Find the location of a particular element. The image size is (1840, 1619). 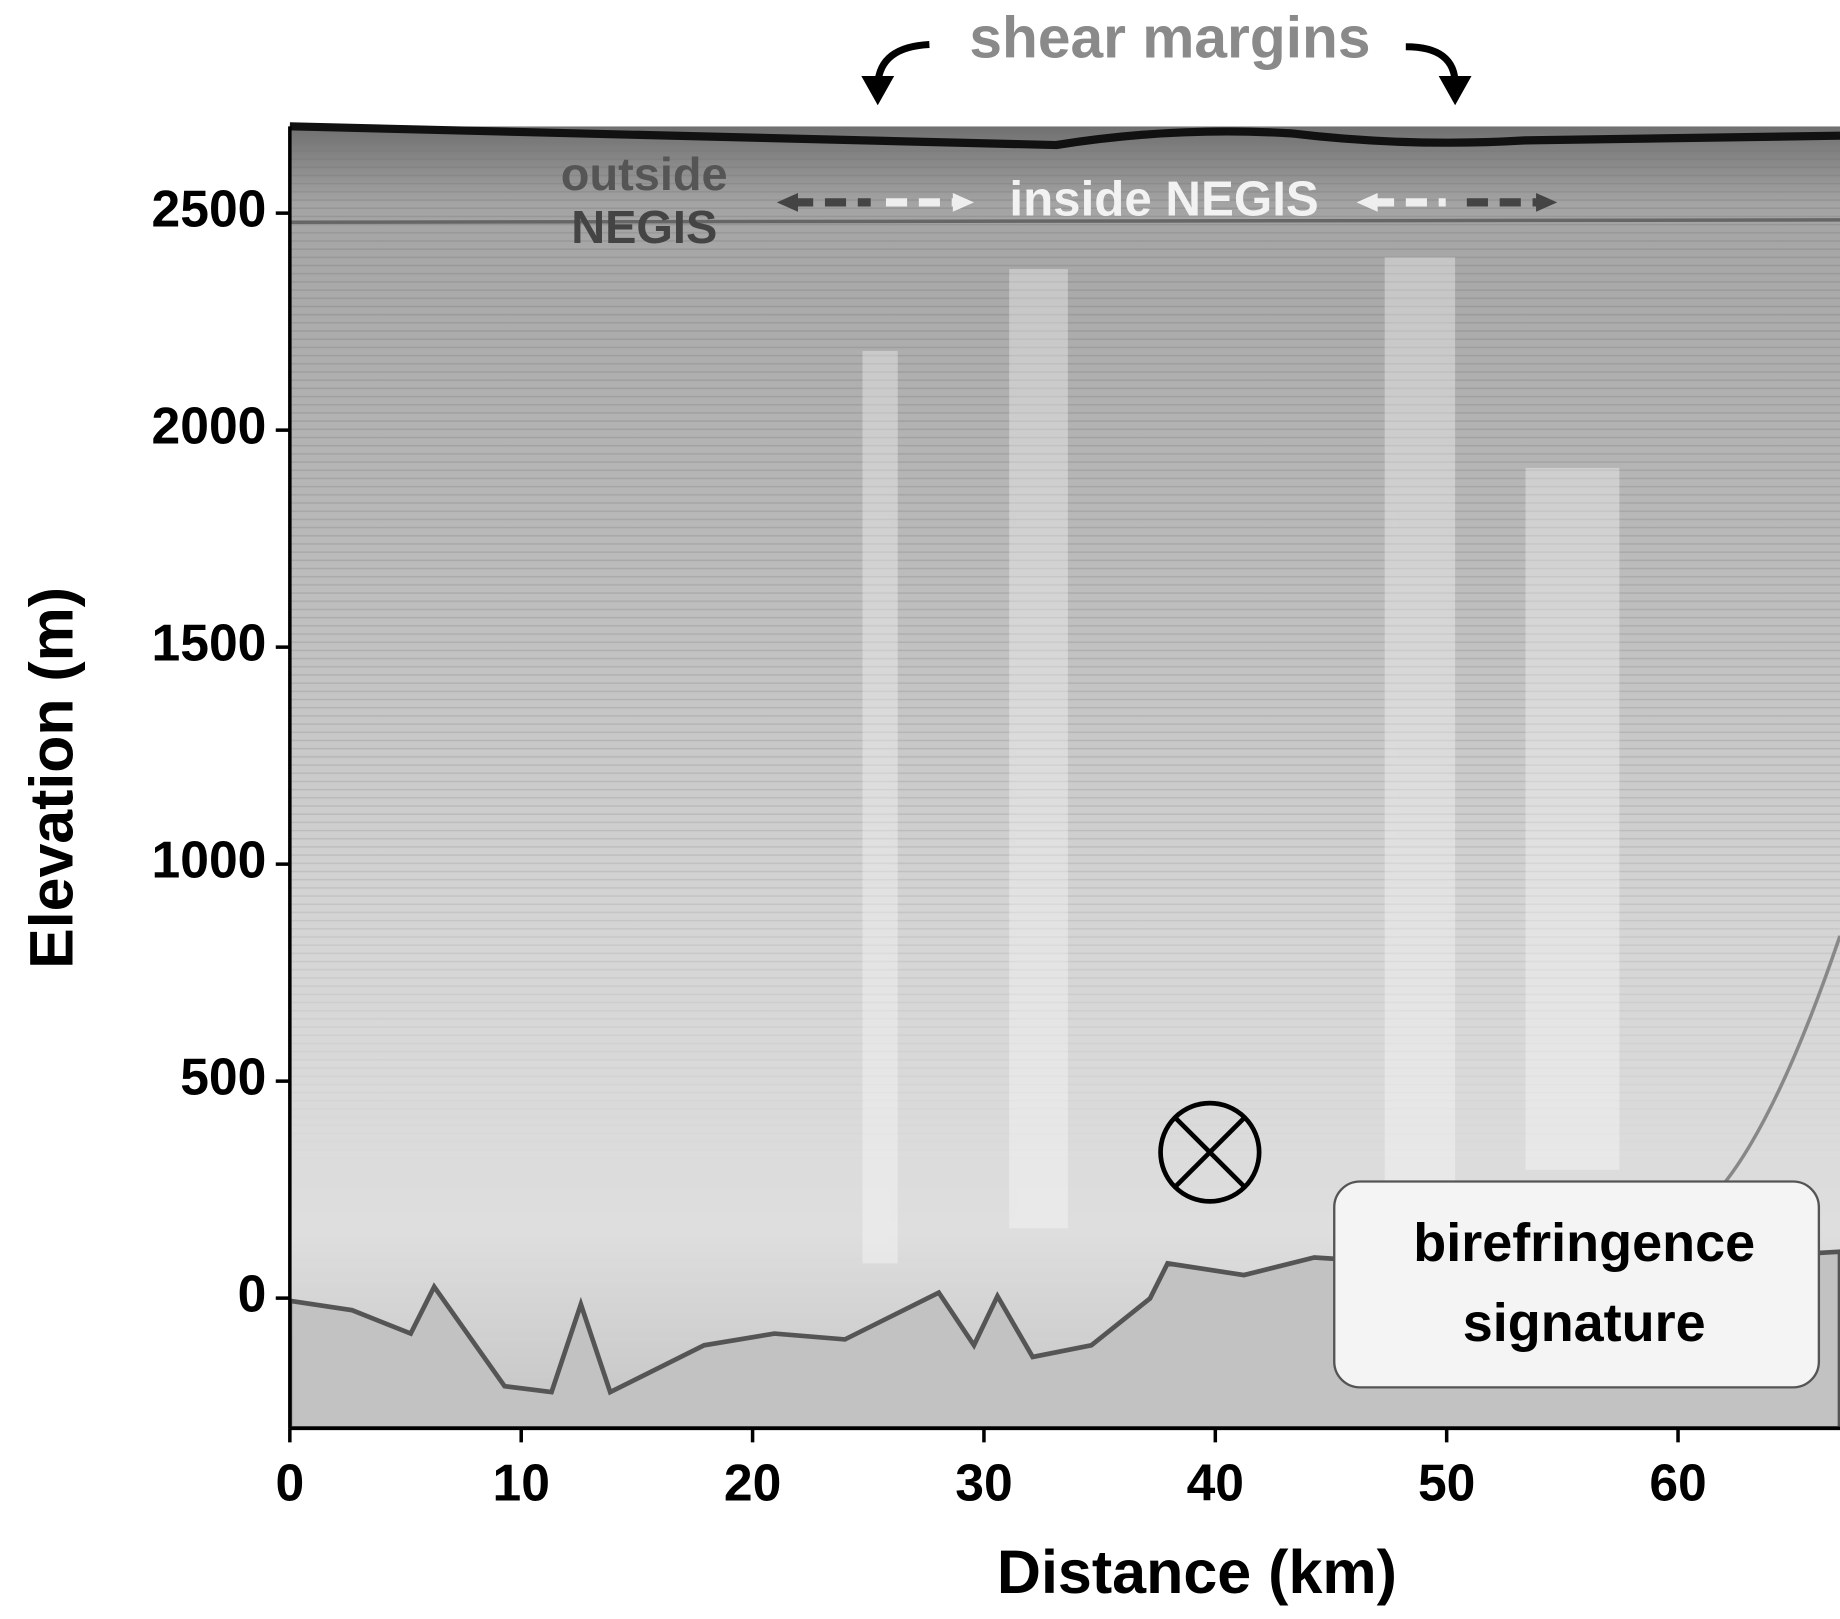

x-tick-label: 40 is located at coordinates (1215, 1482).